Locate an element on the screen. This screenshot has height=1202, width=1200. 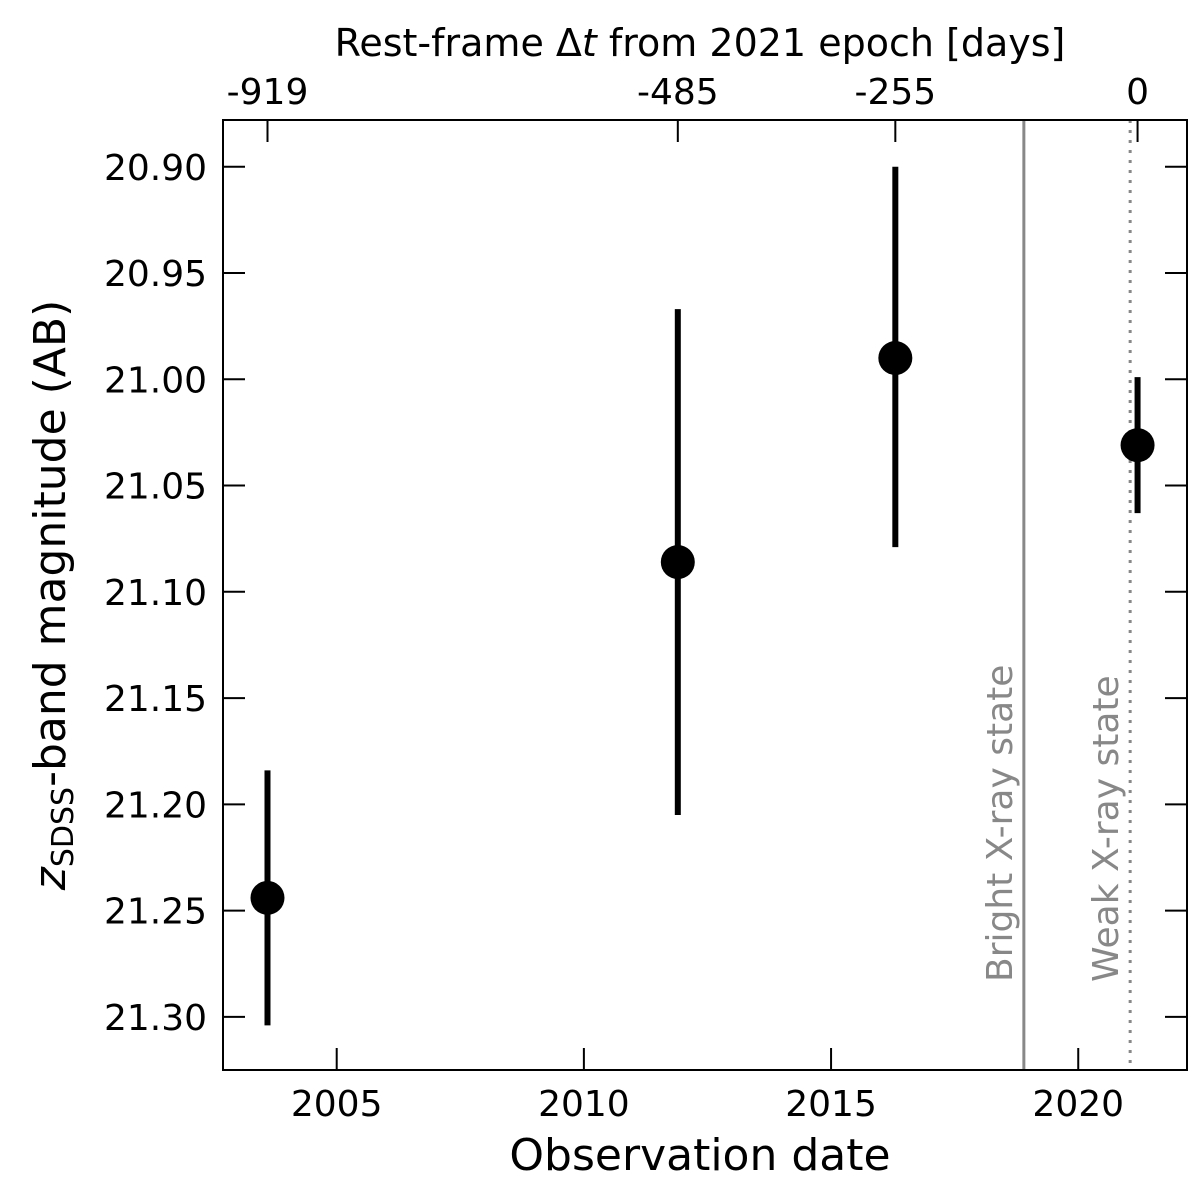
top-tick-label-2: -255 is located at coordinates (895, 92).